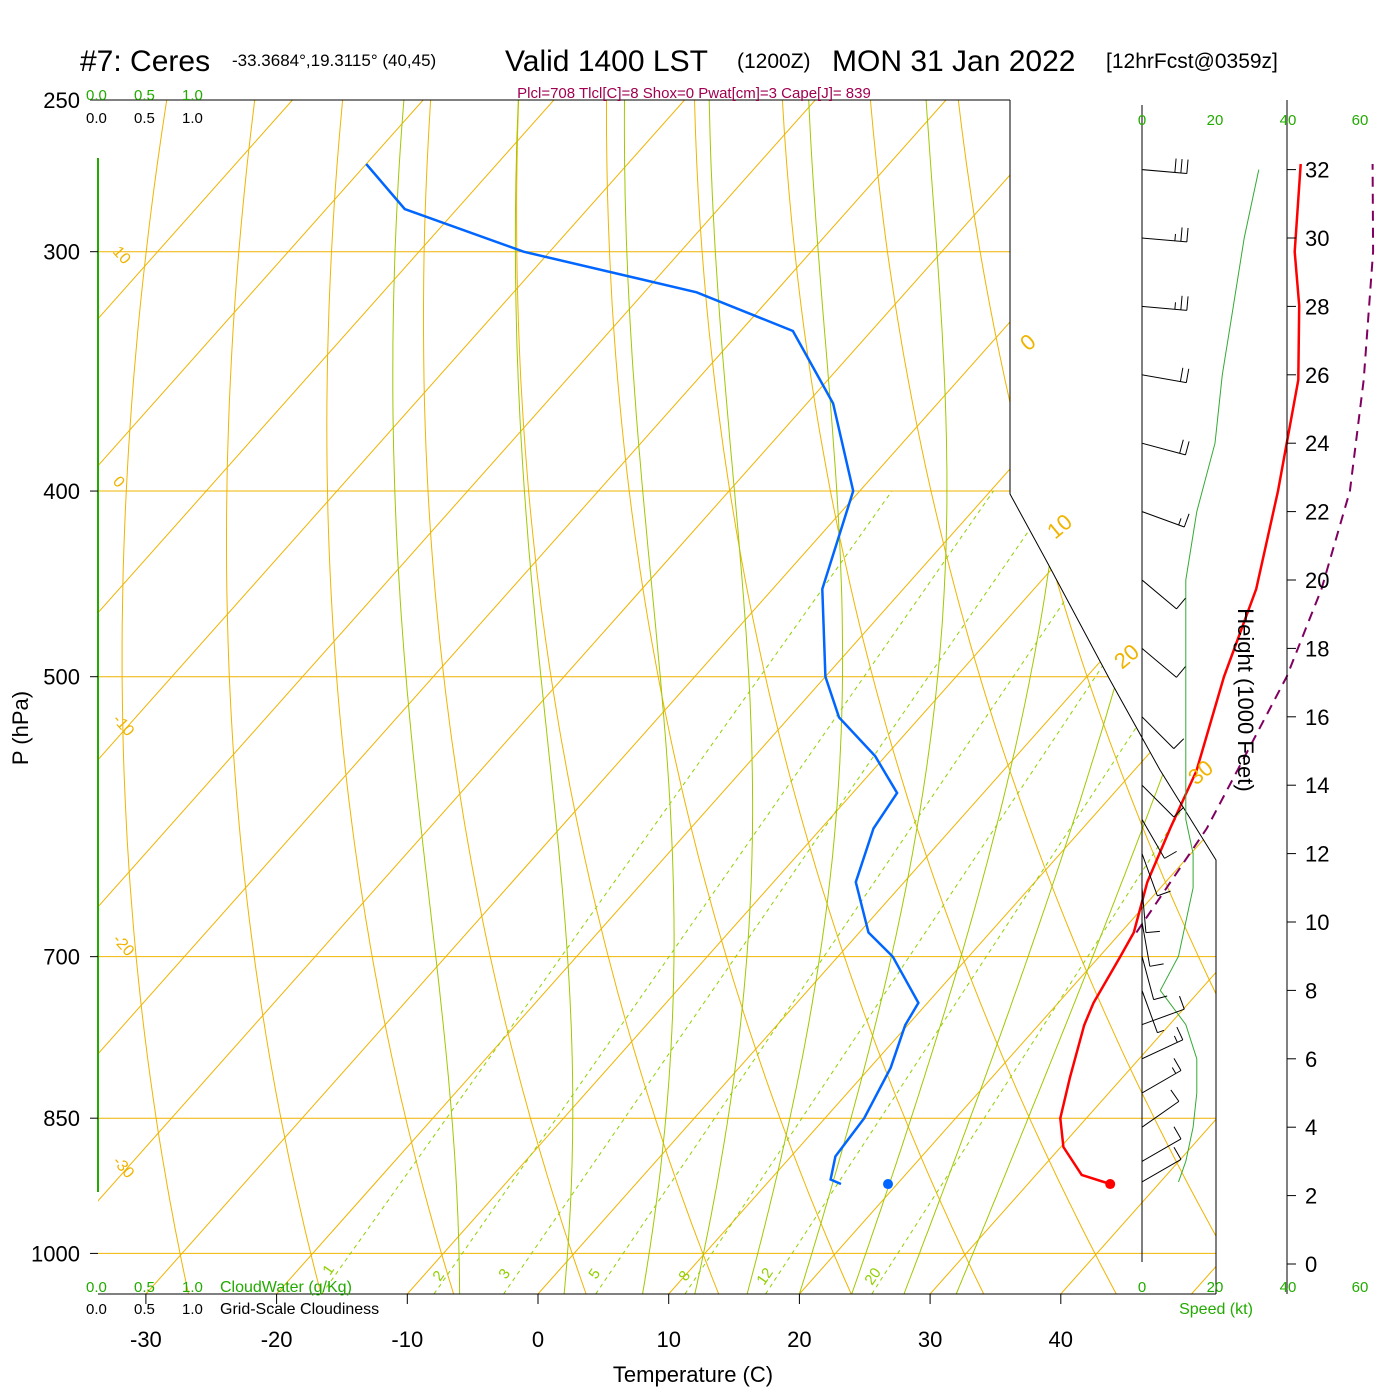  What do you see at coordinates (1110, 1184) in the screenshot?
I see `surface-temperature-dot` at bounding box center [1110, 1184].